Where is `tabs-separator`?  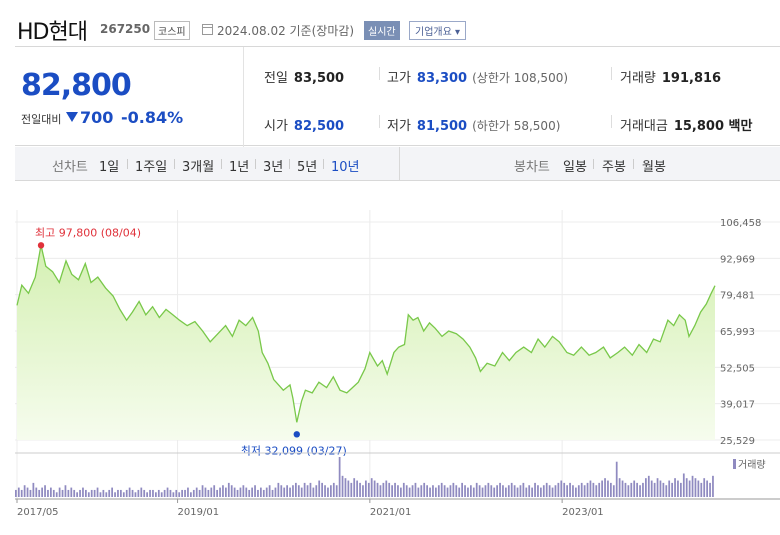
tabs-separator is located at coordinates (399, 164).